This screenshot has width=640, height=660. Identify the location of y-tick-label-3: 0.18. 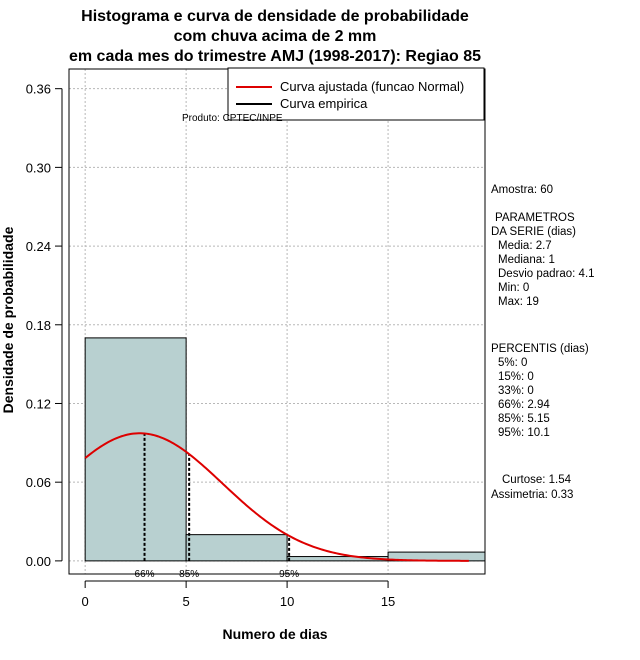
(38, 325).